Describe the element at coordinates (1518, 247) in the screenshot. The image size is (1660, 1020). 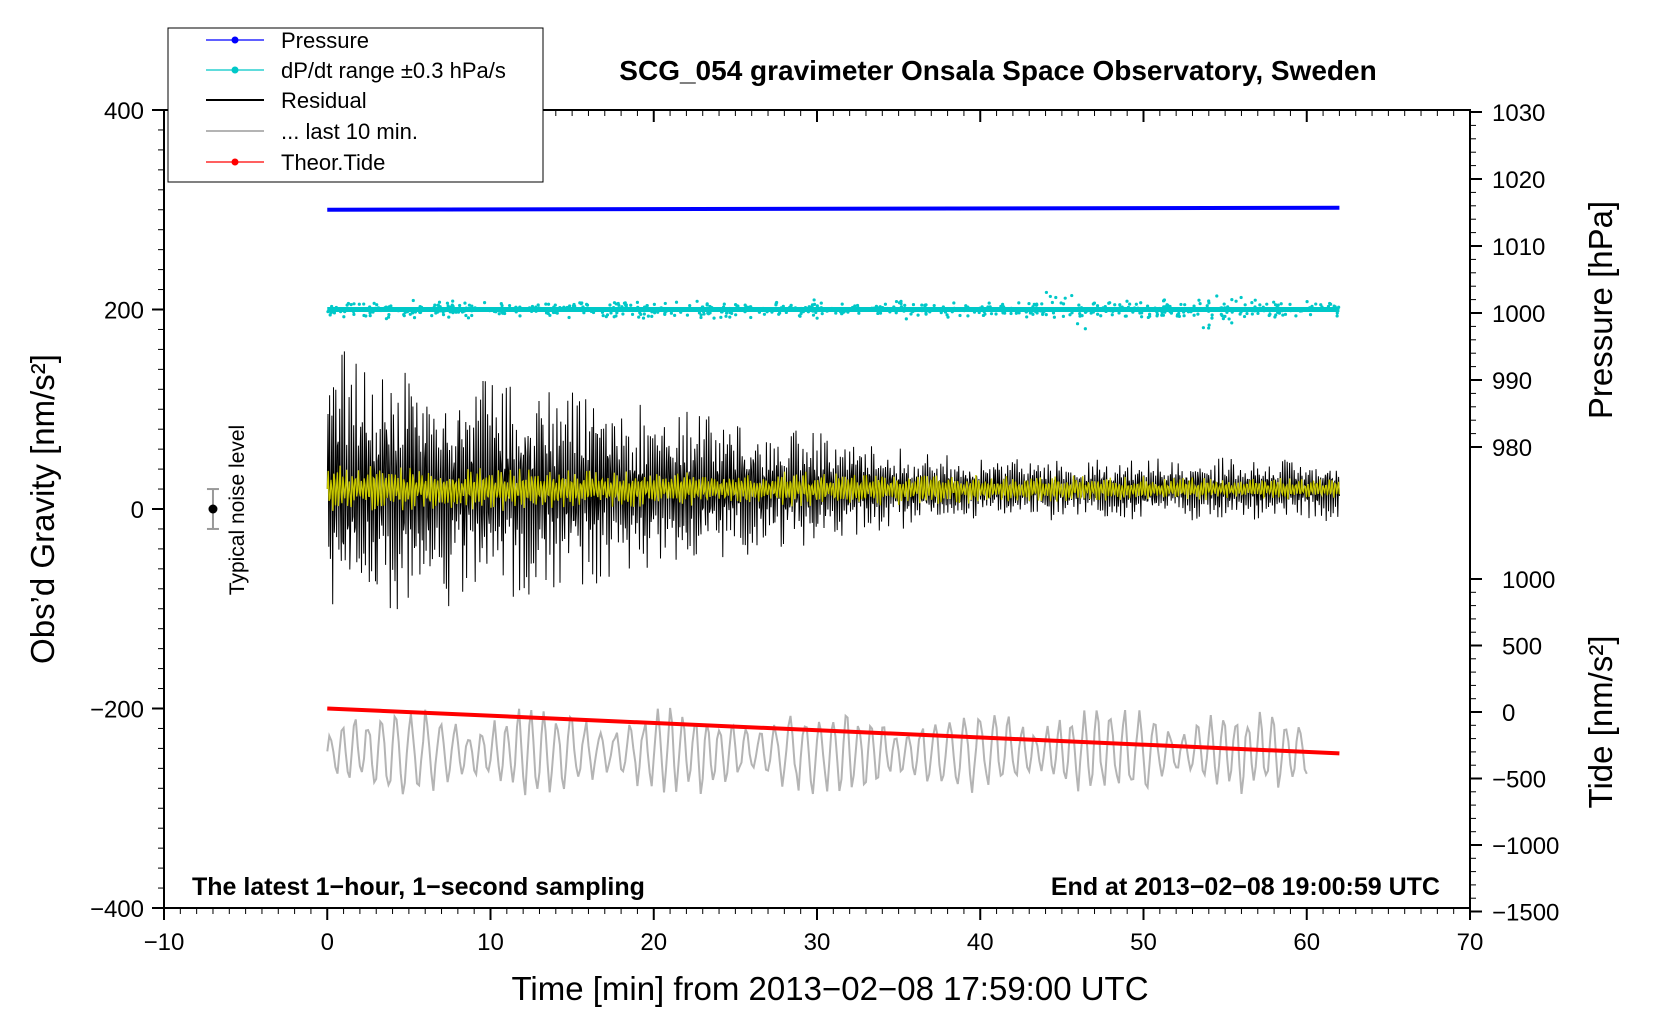
I see `pressure-tick-label: 1010` at that location.